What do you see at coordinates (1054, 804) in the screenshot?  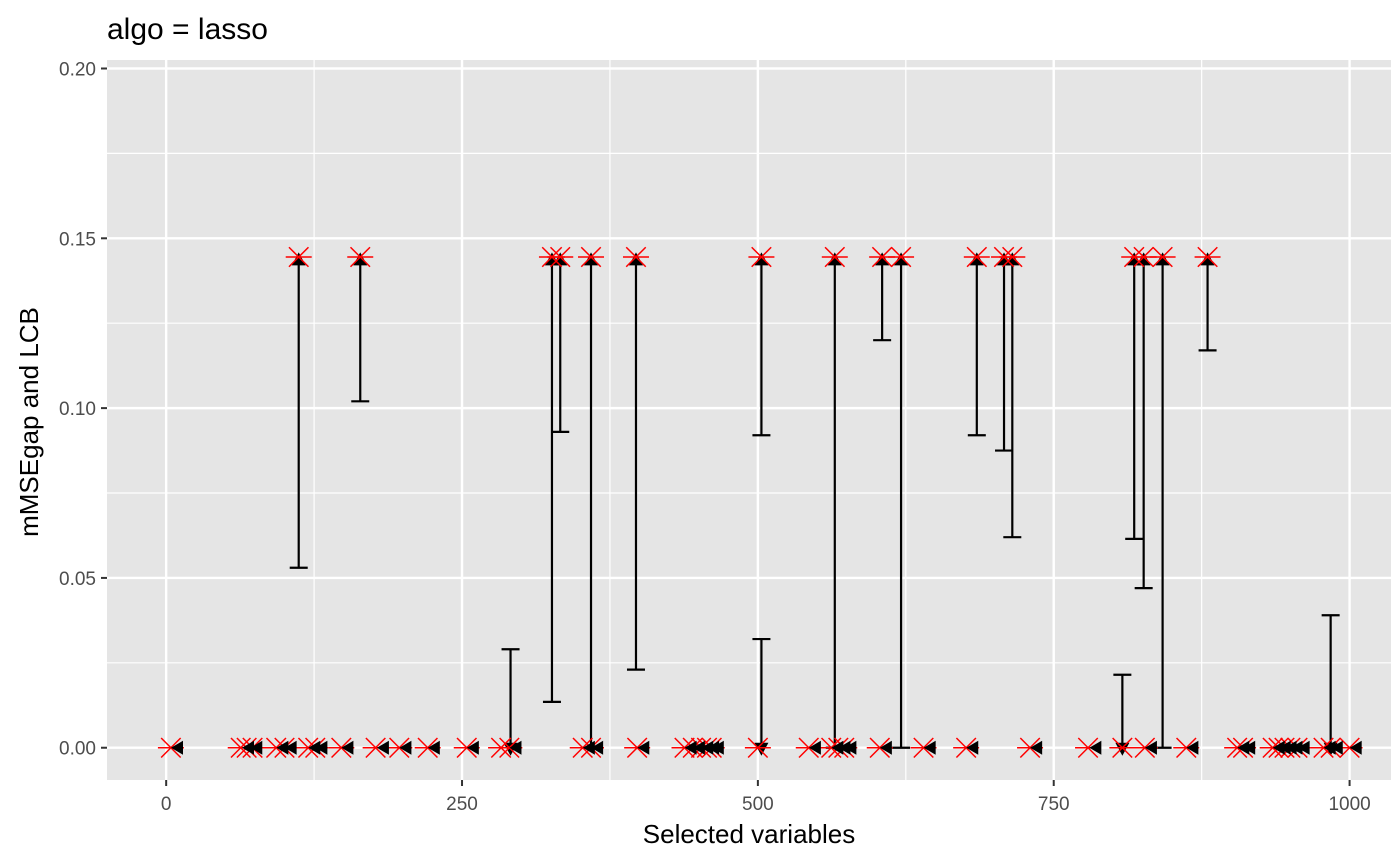 I see `x-tick-label: 750` at bounding box center [1054, 804].